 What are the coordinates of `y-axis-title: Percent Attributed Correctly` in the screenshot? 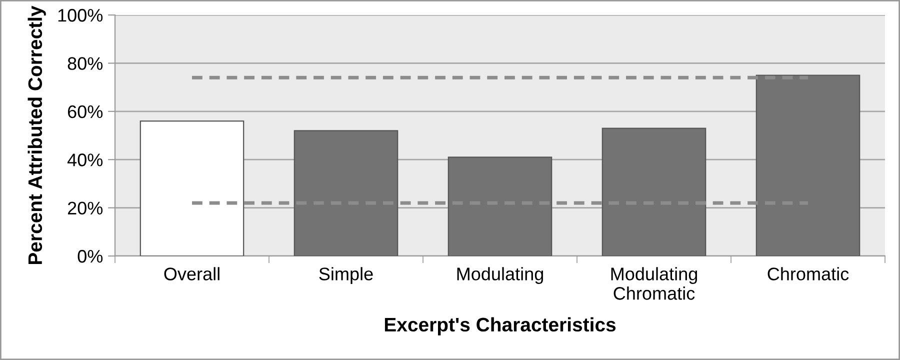 It's located at (37, 135).